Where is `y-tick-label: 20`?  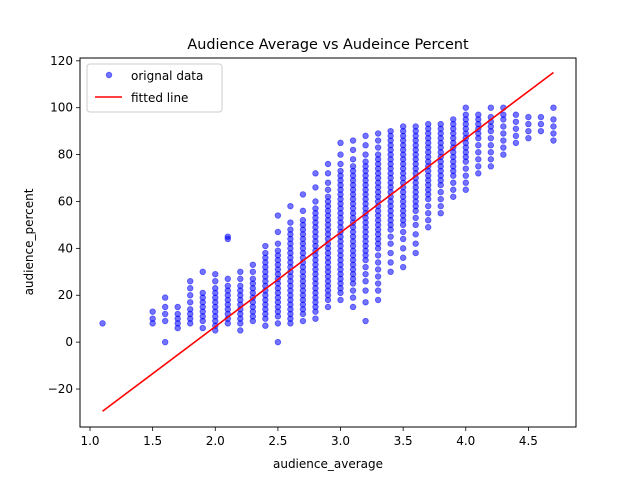 y-tick-label: 20 is located at coordinates (65, 295).